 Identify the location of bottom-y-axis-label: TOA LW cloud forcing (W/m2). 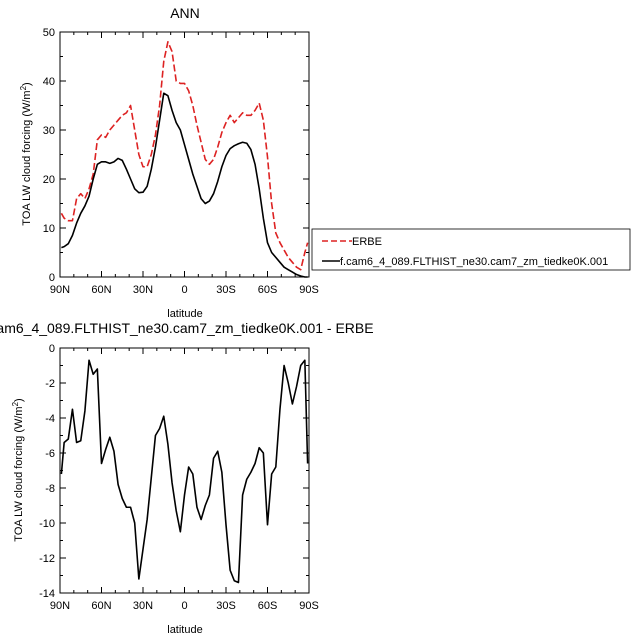
(18, 469).